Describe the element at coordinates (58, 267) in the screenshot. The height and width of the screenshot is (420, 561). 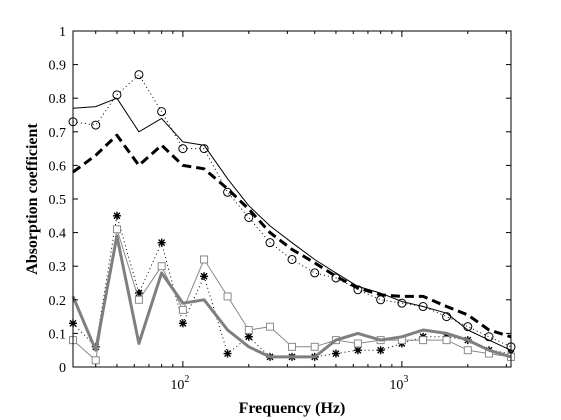
I see `y-tick-label: 0.3` at that location.